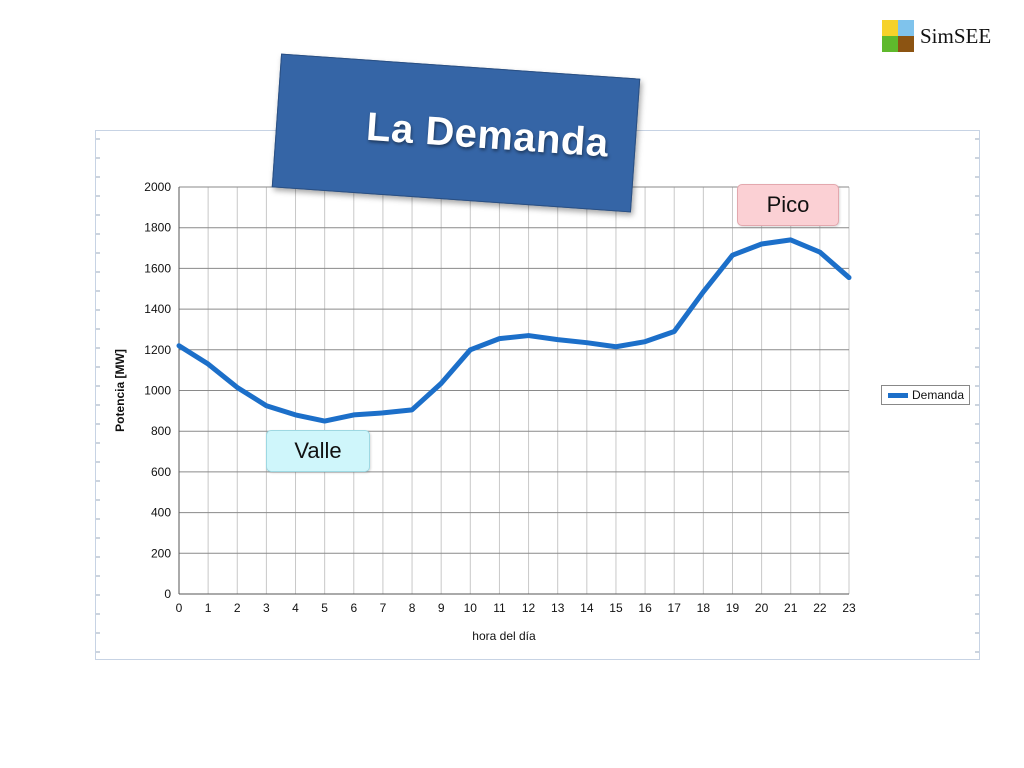  I want to click on legend: Demanda, so click(925, 395).